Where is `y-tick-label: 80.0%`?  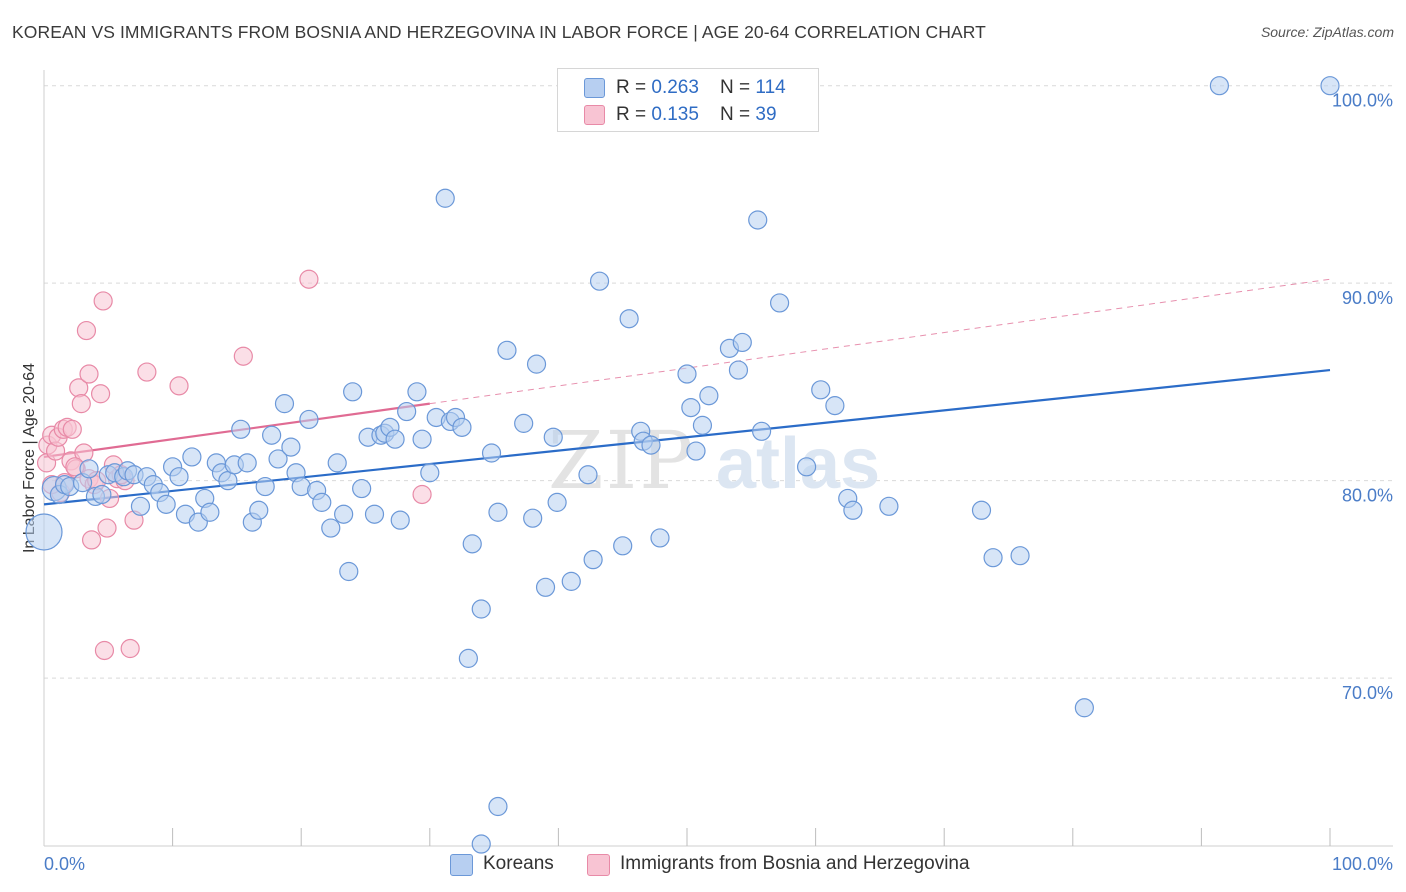 y-tick-label: 80.0% is located at coordinates (1367, 496).